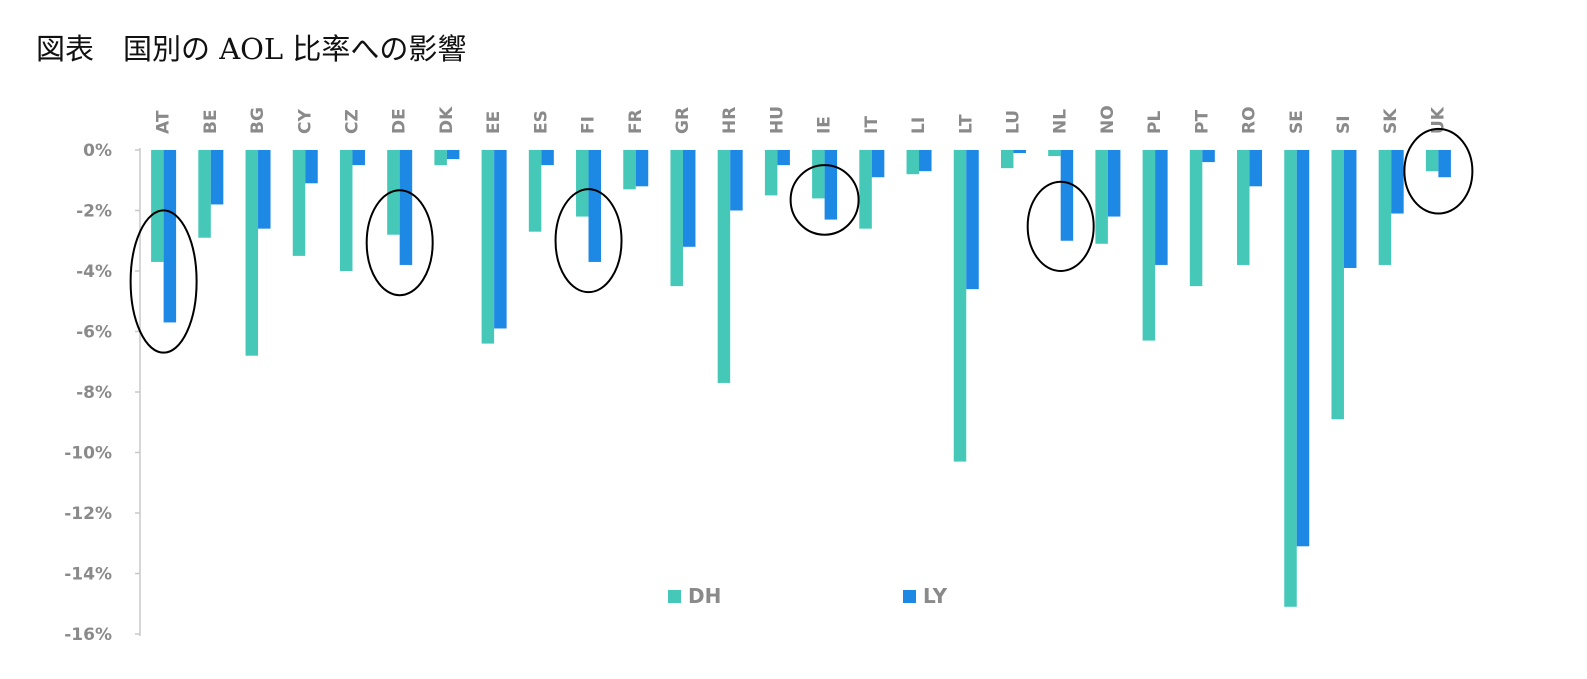  What do you see at coordinates (1391, 121) in the screenshot?
I see `category-label: SK` at bounding box center [1391, 121].